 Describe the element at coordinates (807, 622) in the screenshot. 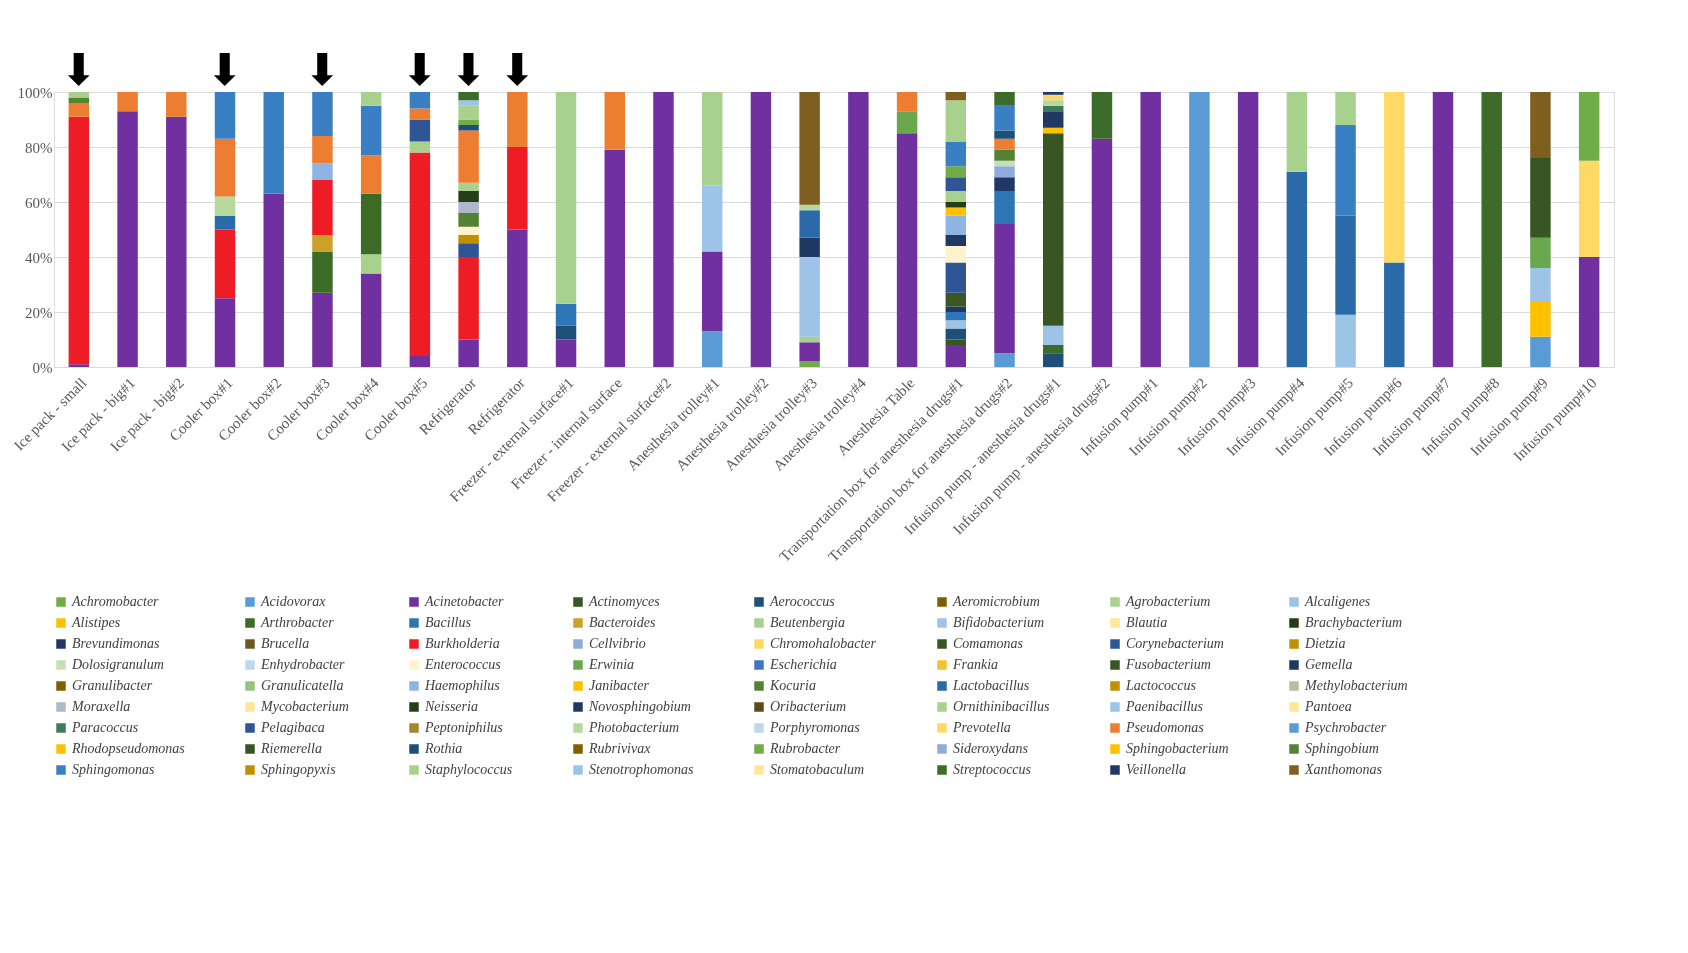

I see `legend-label: Beutenbergia` at that location.